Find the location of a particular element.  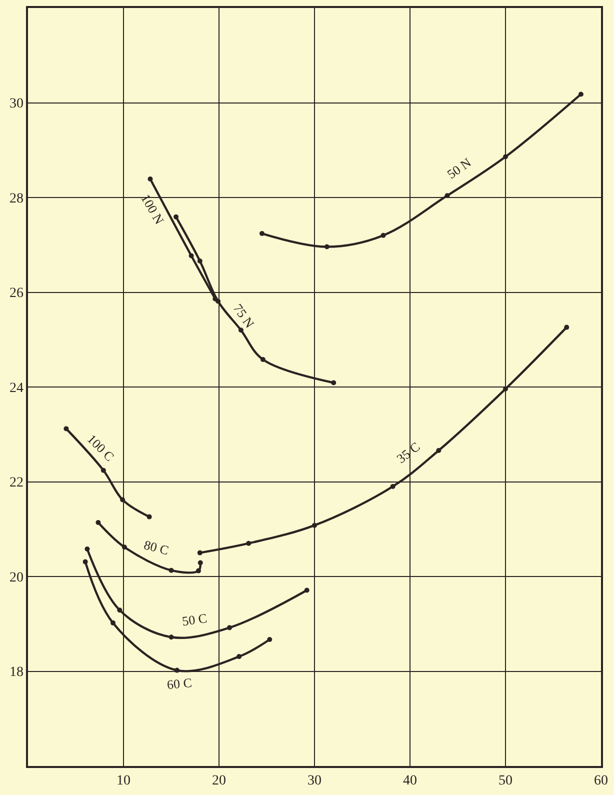

y-tick-label: 30 is located at coordinates (16, 104).